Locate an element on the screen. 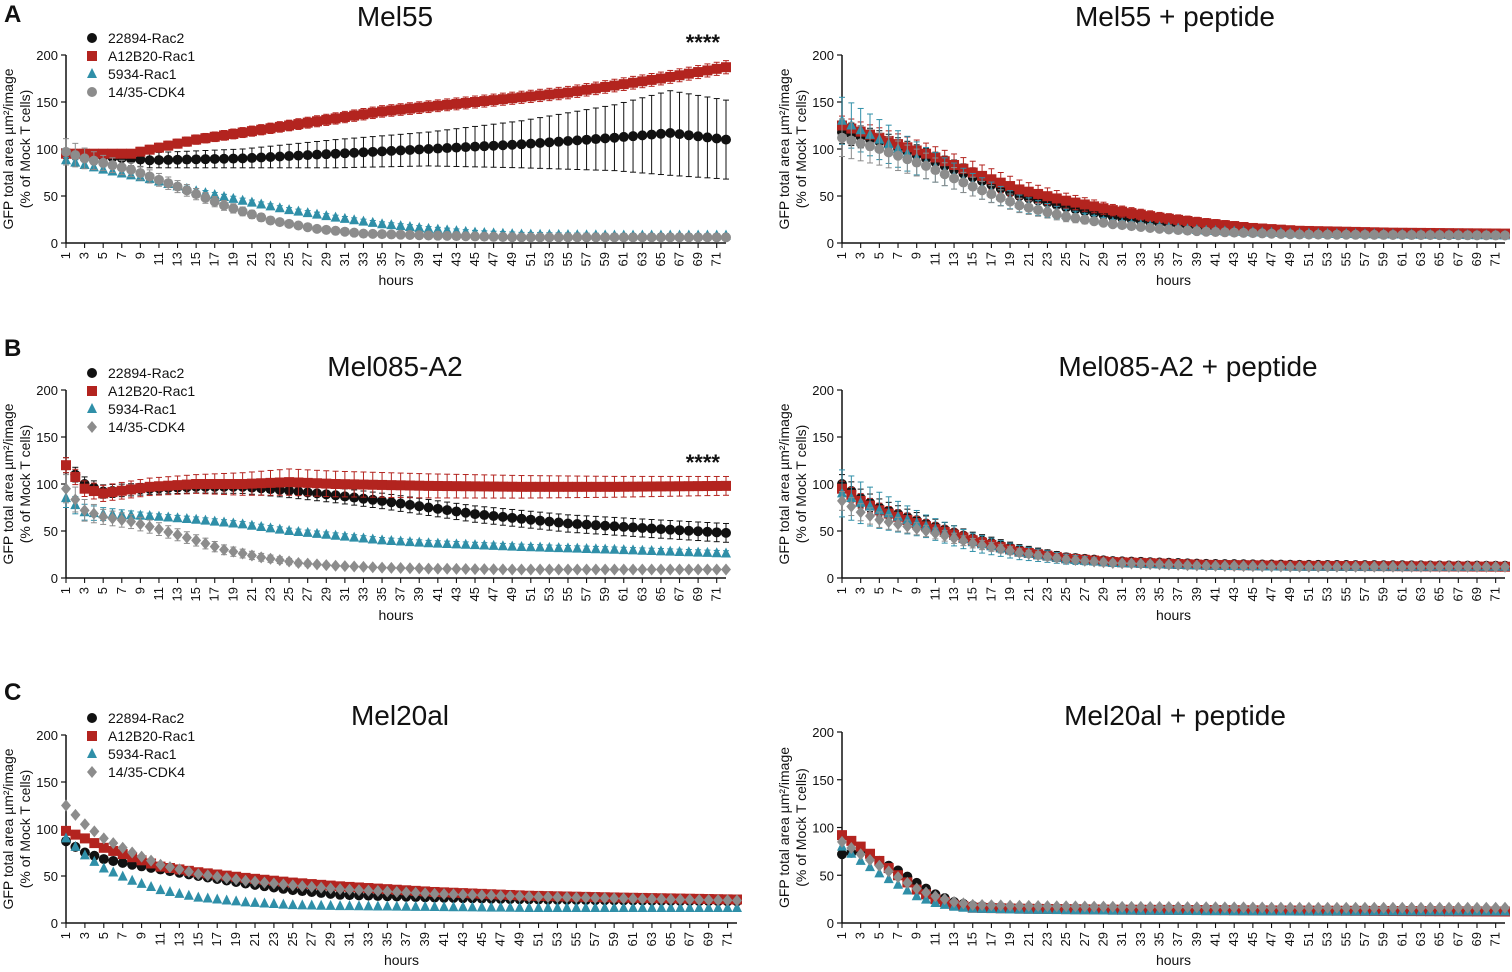  x-tick-label: 35 is located at coordinates (381, 259).